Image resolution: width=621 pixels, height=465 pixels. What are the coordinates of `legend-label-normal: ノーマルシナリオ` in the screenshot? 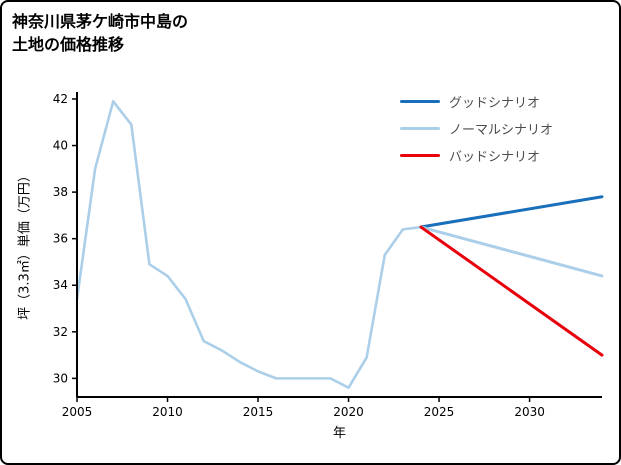 It's located at (501, 130).